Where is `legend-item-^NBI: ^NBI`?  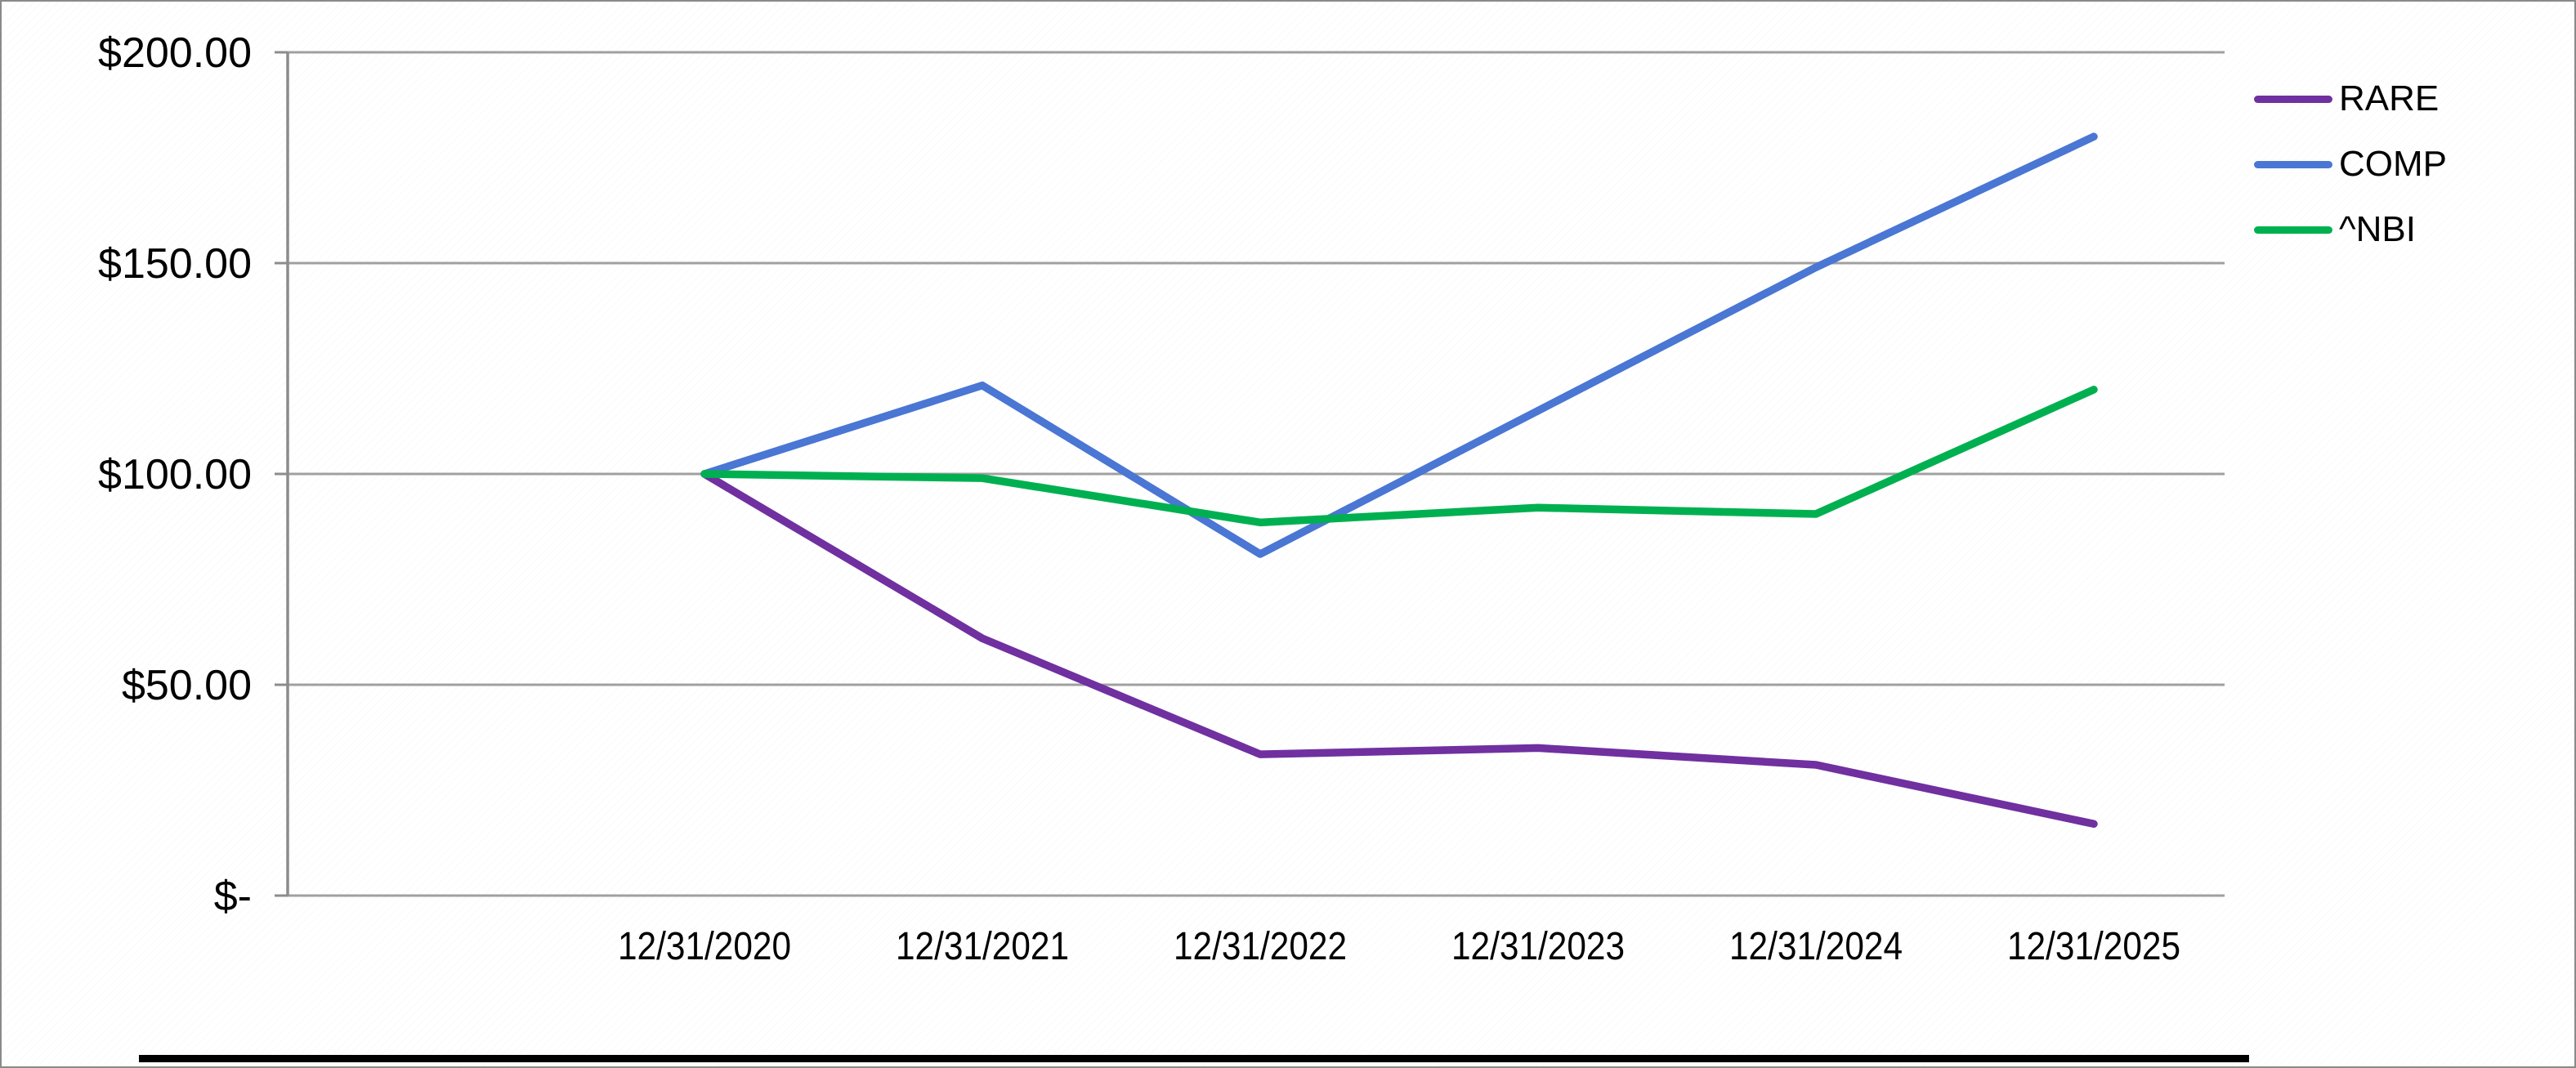
legend-item-^NBI: ^NBI is located at coordinates (2350, 229).